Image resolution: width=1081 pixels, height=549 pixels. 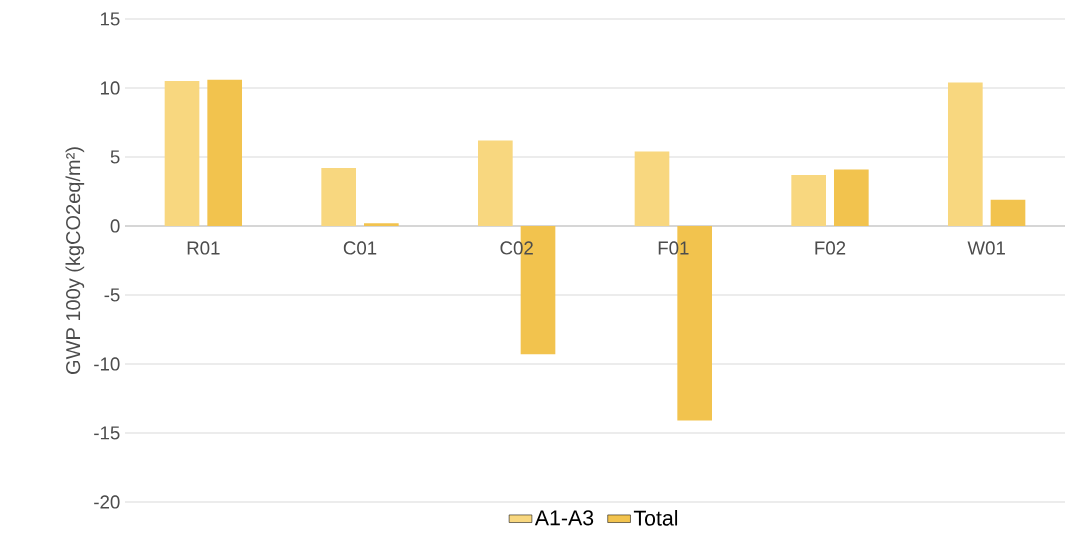 What do you see at coordinates (360, 248) in the screenshot?
I see `x-tick-label: C01` at bounding box center [360, 248].